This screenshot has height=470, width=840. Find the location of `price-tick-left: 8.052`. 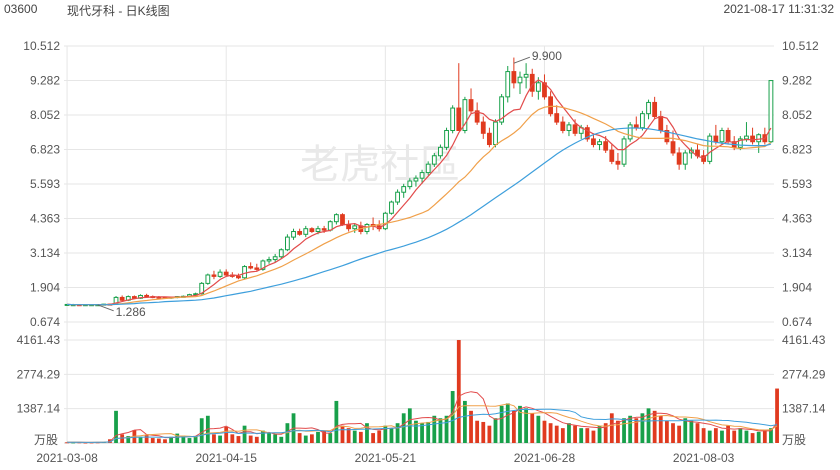

price-tick-left: 8.052 is located at coordinates (45, 115).